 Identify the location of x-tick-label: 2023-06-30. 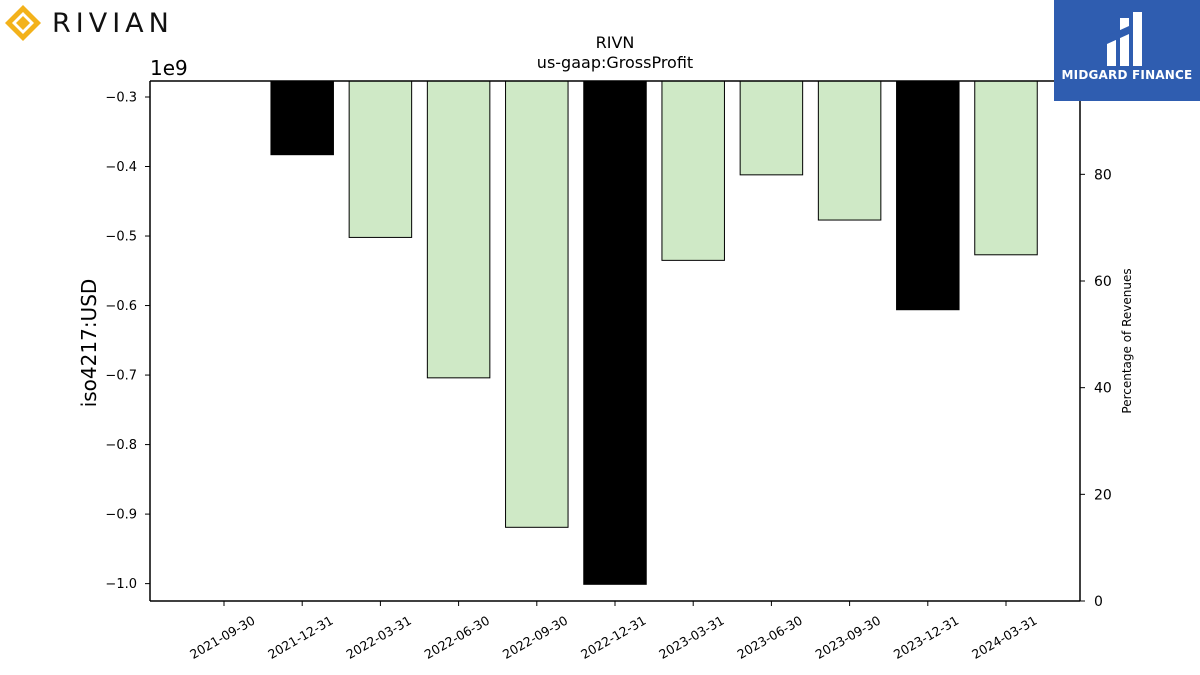
(769, 637).